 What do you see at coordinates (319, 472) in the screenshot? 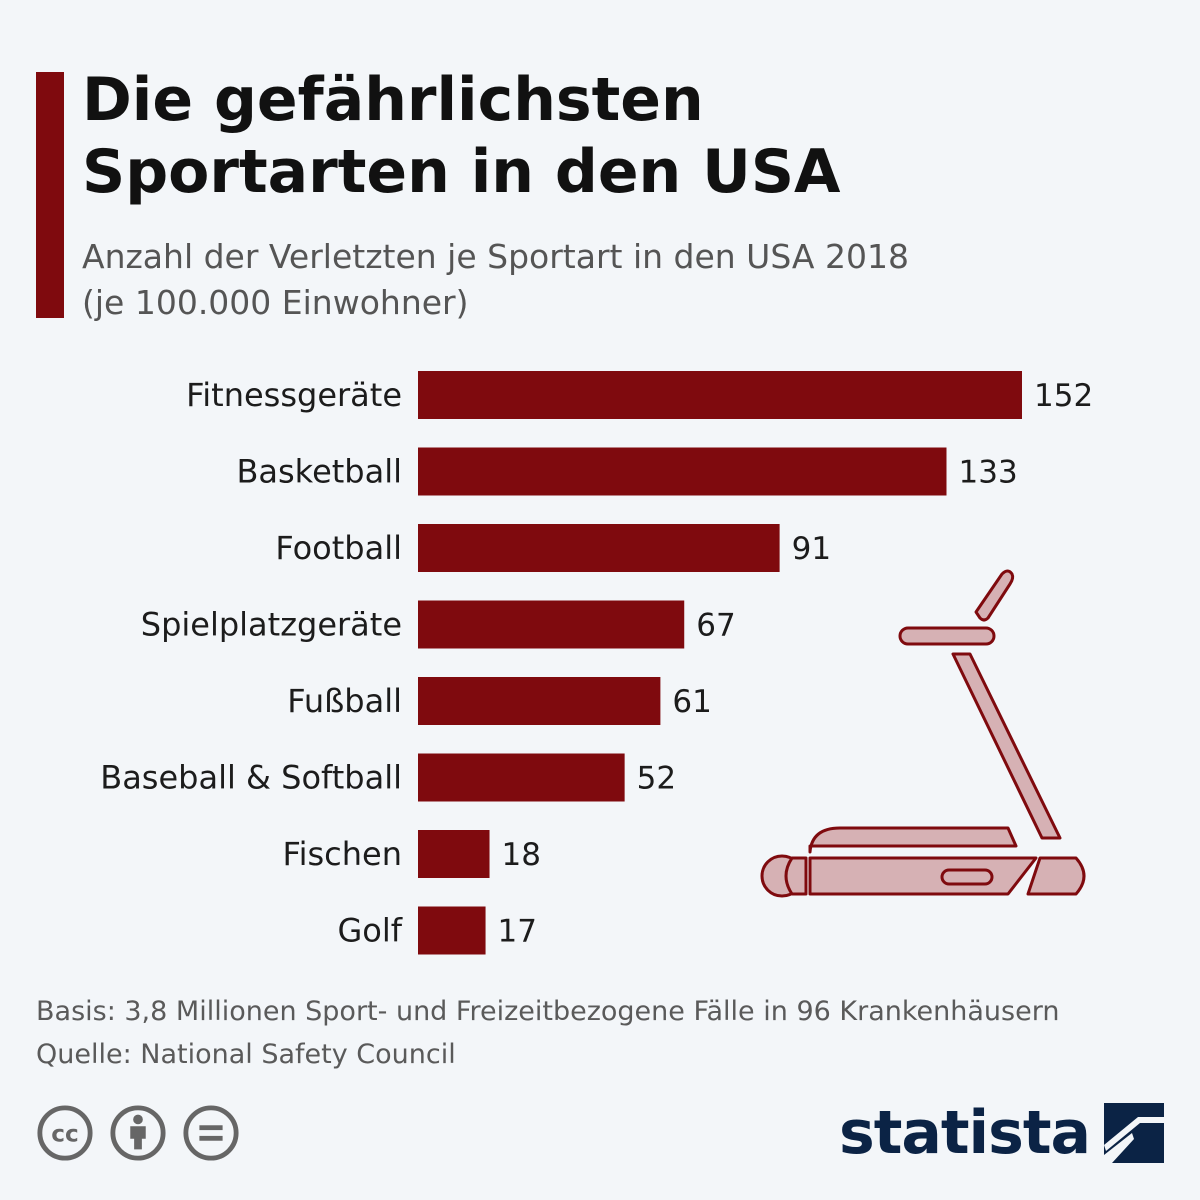
I see `category-label: Basketball` at bounding box center [319, 472].